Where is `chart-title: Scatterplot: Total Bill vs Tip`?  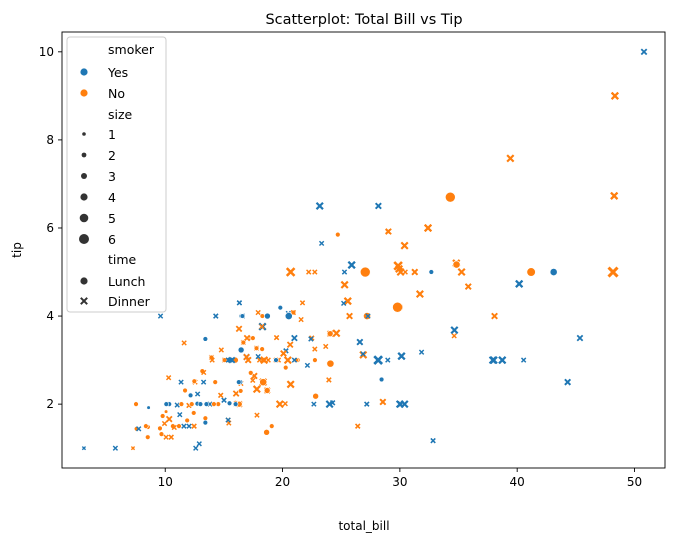 chart-title: Scatterplot: Total Bill vs Tip is located at coordinates (363, 20).